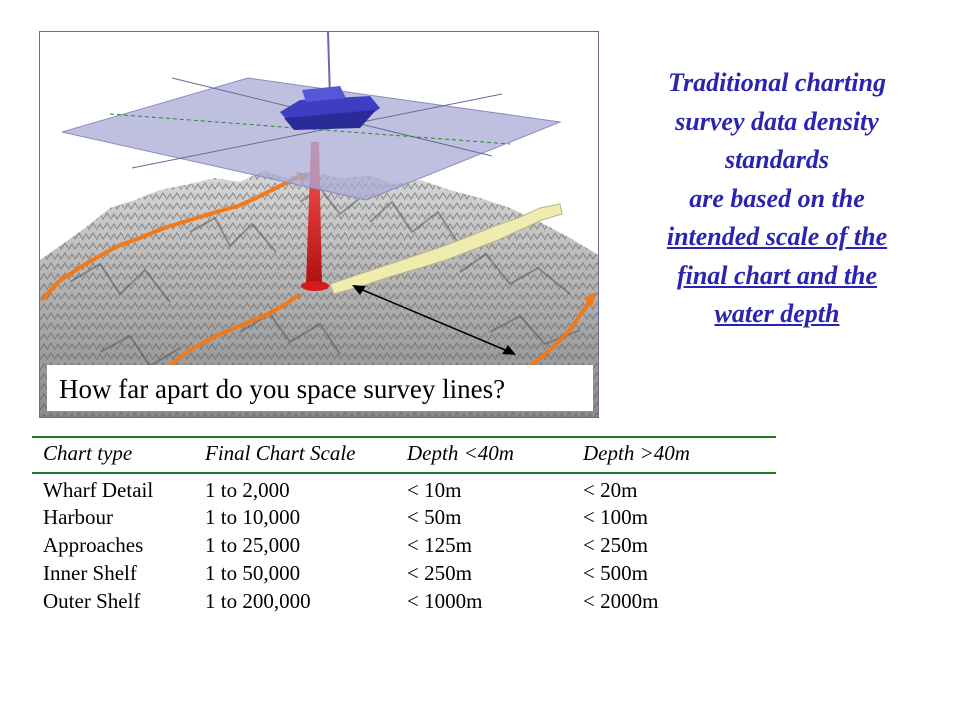 The width and height of the screenshot is (960, 720). What do you see at coordinates (320, 388) in the screenshot?
I see `survey-question: How far apart do you space survey lines?` at bounding box center [320, 388].